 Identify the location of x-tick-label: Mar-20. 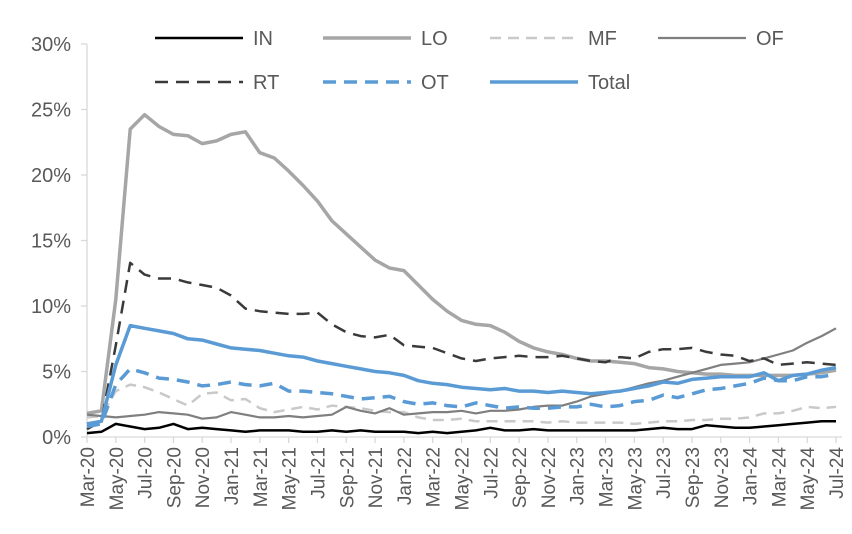
(88, 477).